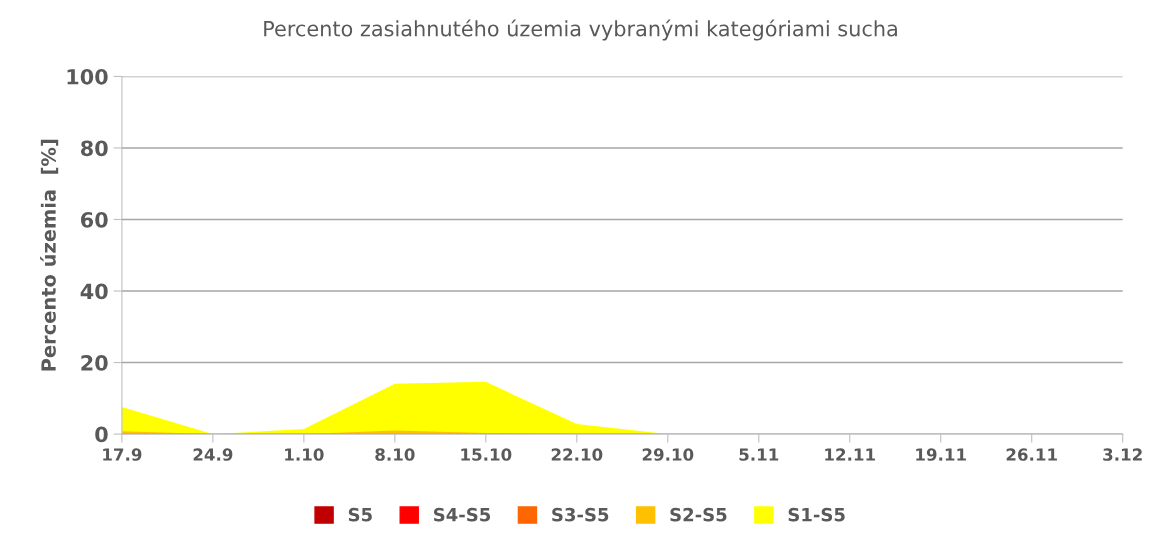  Describe the element at coordinates (94, 363) in the screenshot. I see `y-tick-label: 20` at that location.